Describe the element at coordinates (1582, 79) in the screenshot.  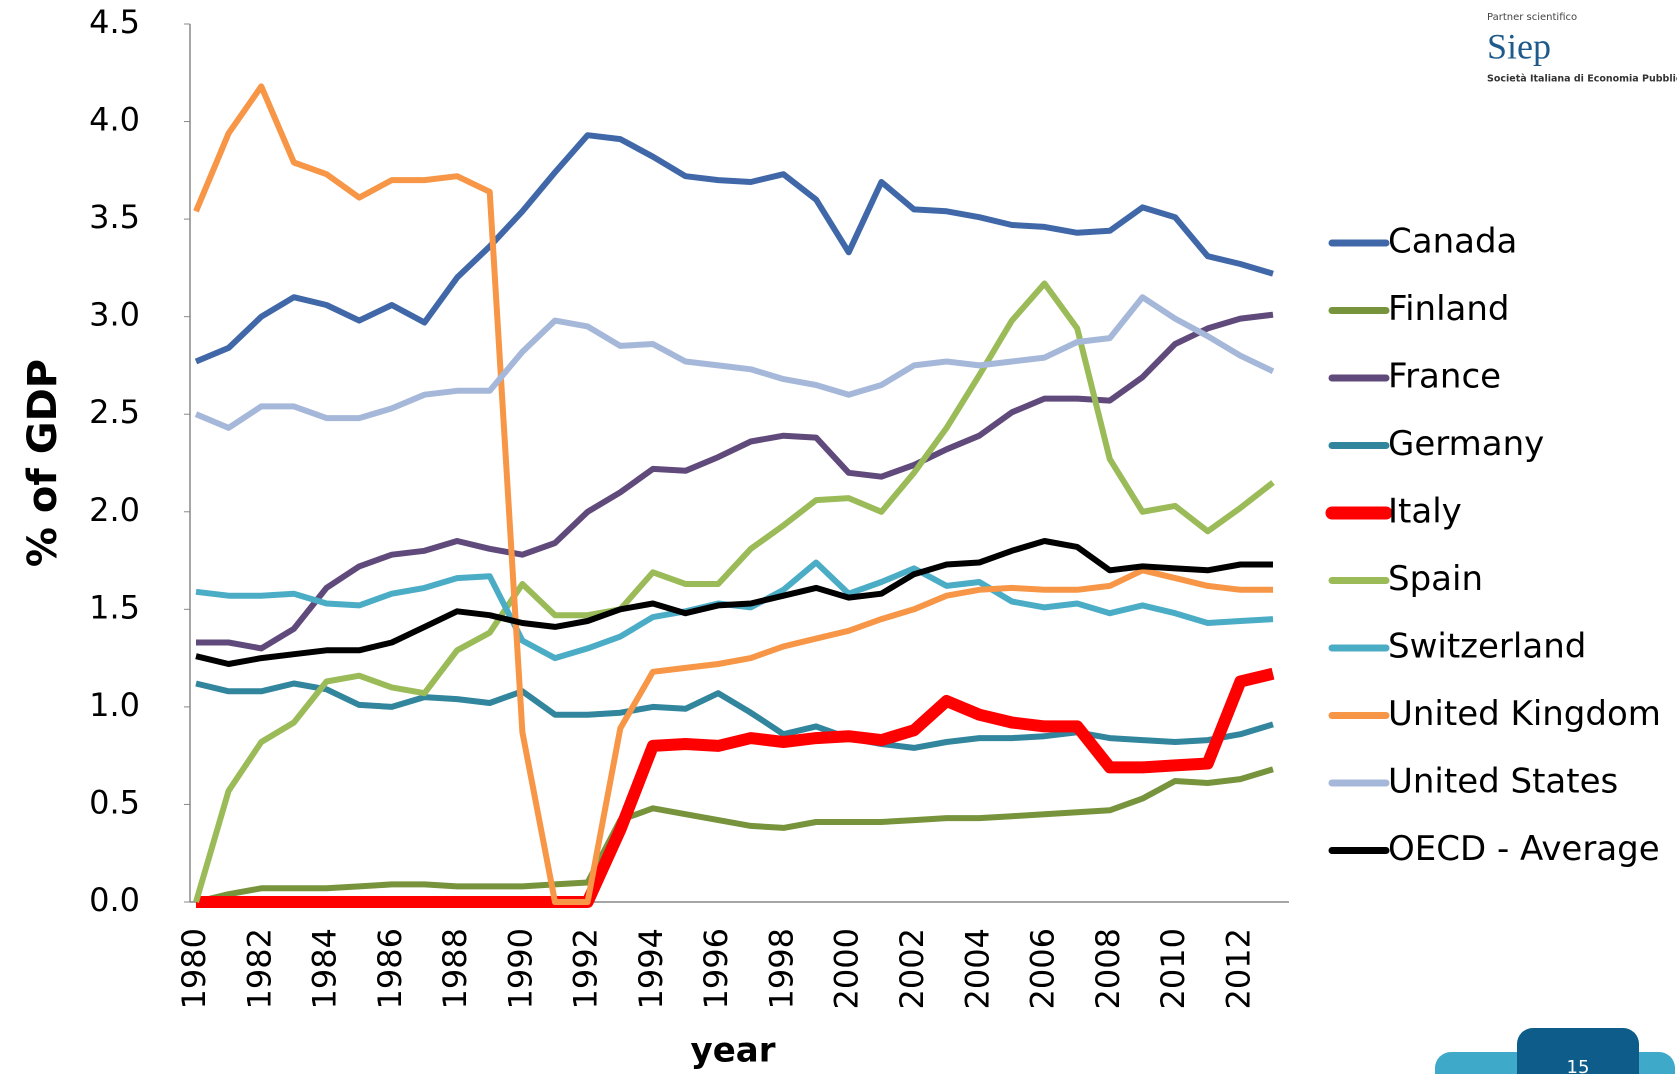
I see `logo-subtitle: Società Italiana di Economia Pubblica` at that location.